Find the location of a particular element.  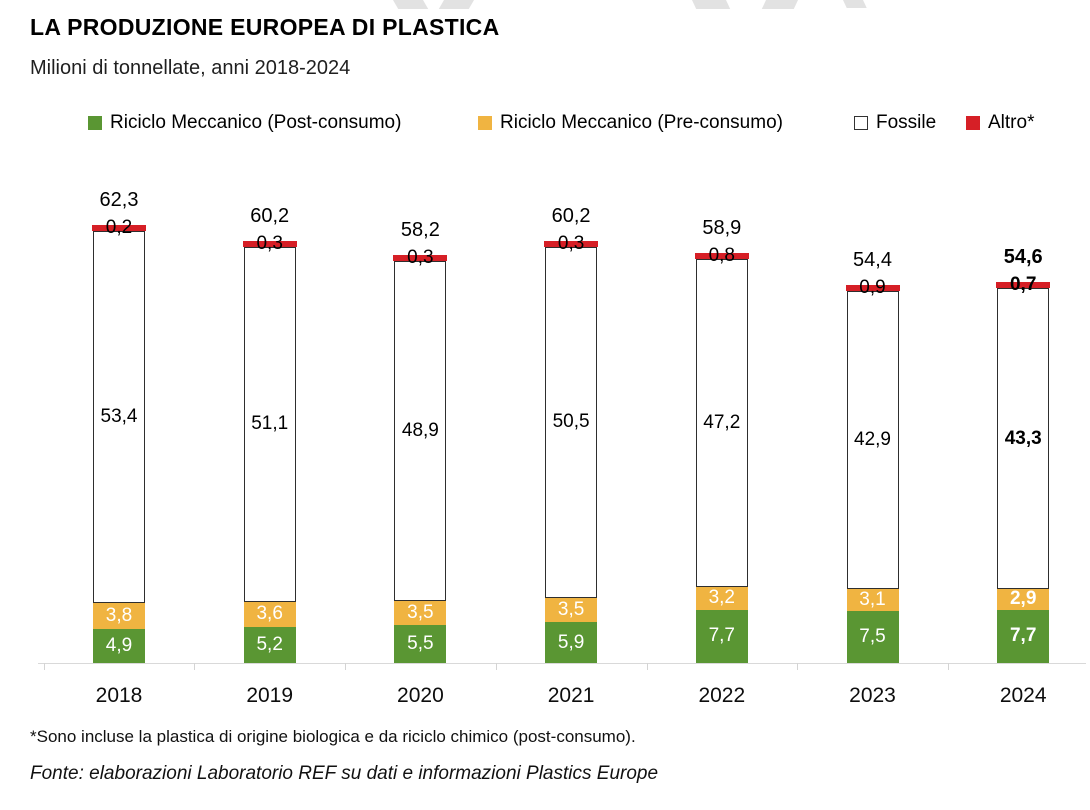

segment-label: 5,5 is located at coordinates (420, 643).